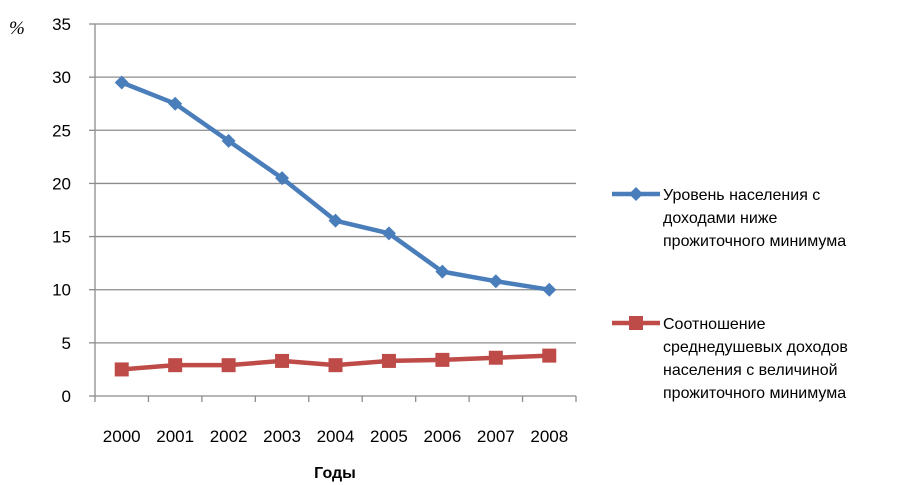 This screenshot has width=905, height=485. Describe the element at coordinates (741, 195) in the screenshot. I see `legend-label: Уровень населения с` at that location.